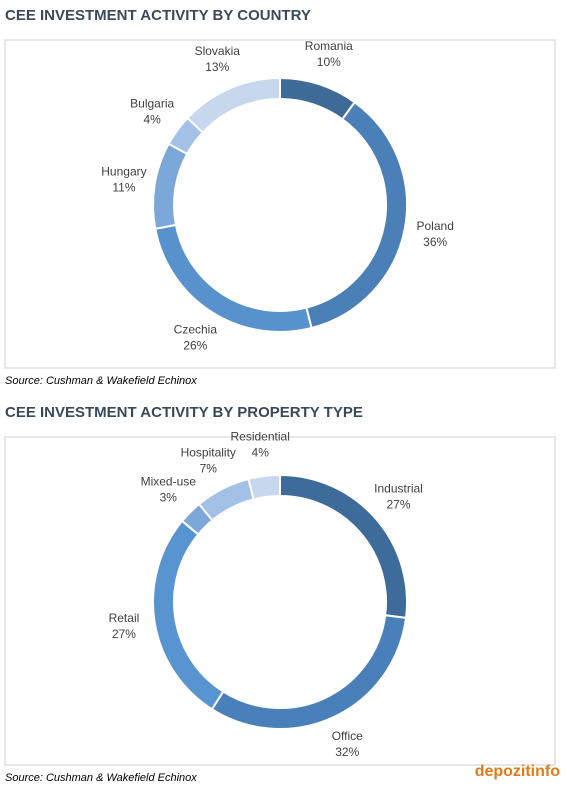  Describe the element at coordinates (124, 618) in the screenshot. I see `slice-label: Retail` at that location.